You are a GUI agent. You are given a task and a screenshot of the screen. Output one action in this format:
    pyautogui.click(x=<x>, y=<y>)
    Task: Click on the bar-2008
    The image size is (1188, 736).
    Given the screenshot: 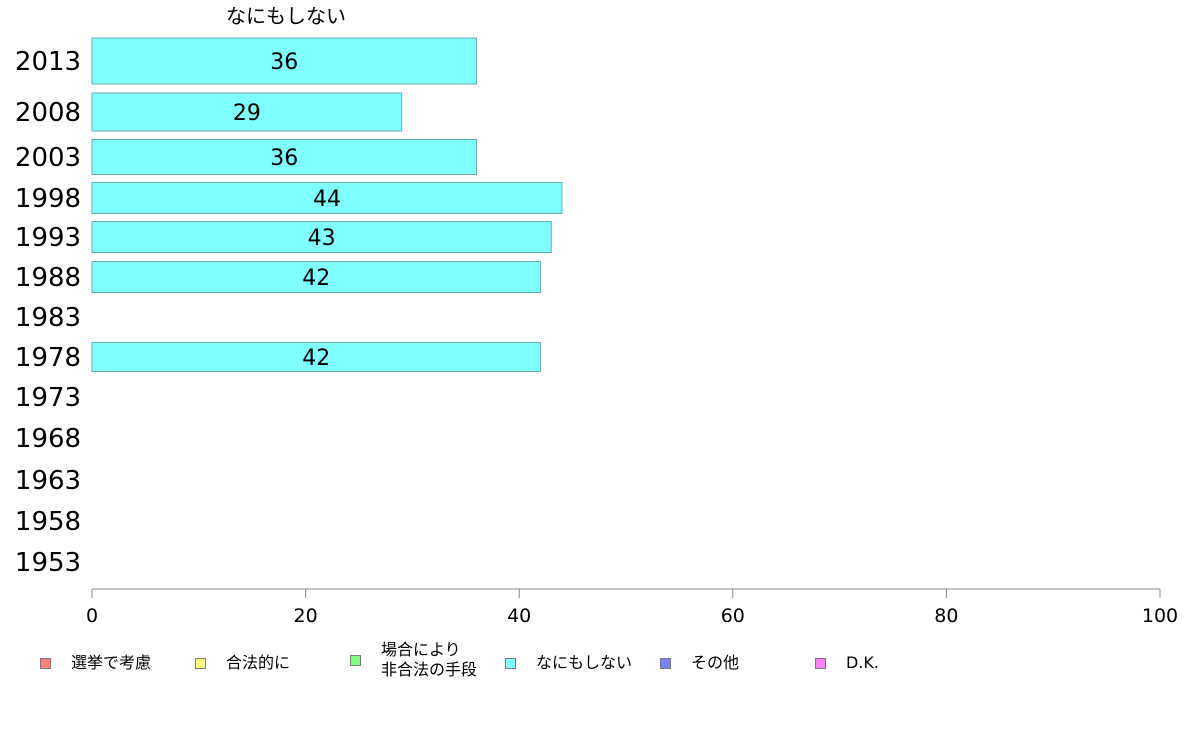 What is the action you would take?
    pyautogui.click(x=247, y=112)
    